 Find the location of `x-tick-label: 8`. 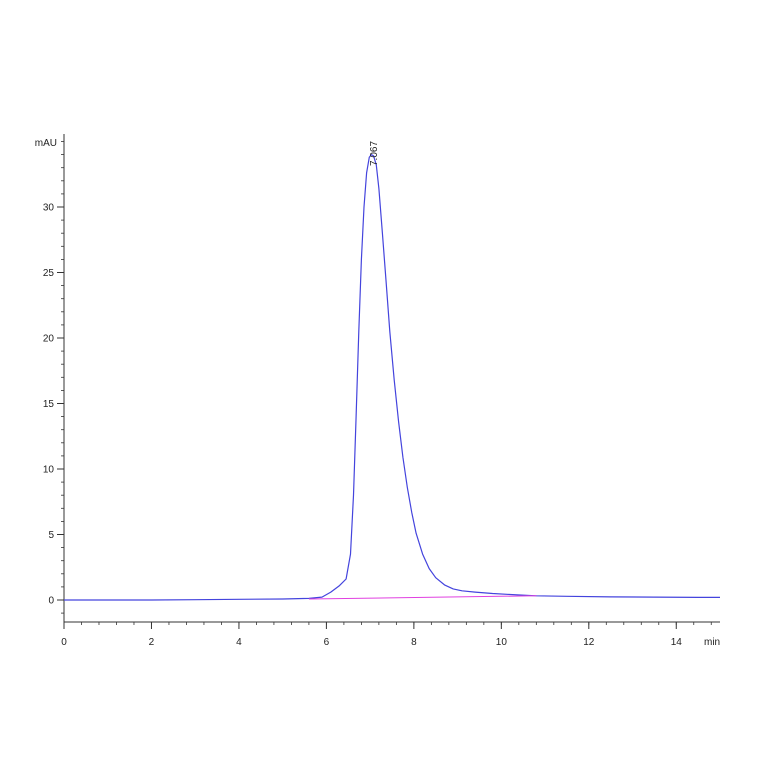

x-tick-label: 8 is located at coordinates (414, 642).